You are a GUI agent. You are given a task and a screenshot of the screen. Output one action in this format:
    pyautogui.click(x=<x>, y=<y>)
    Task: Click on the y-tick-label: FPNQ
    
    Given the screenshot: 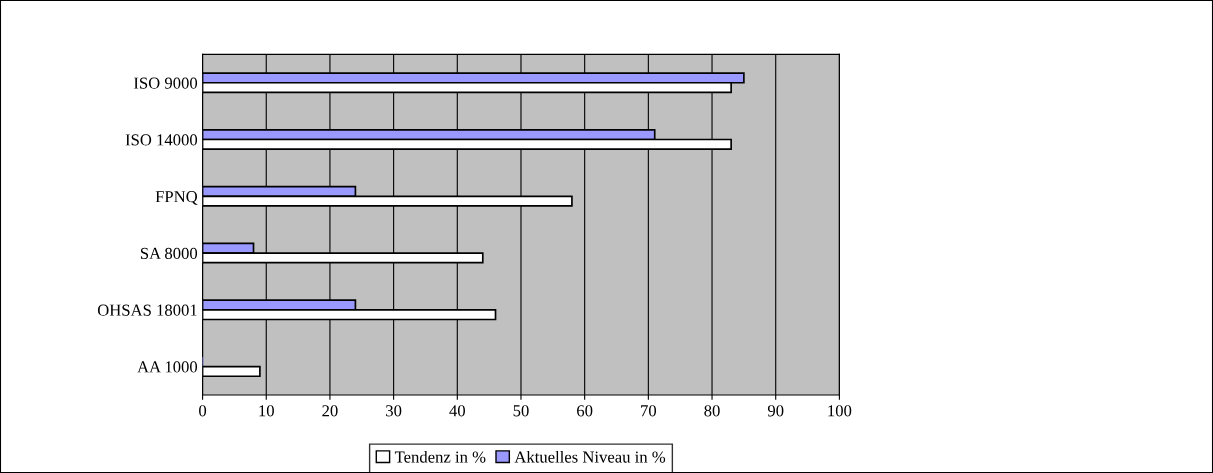 What is the action you would take?
    pyautogui.click(x=176, y=198)
    